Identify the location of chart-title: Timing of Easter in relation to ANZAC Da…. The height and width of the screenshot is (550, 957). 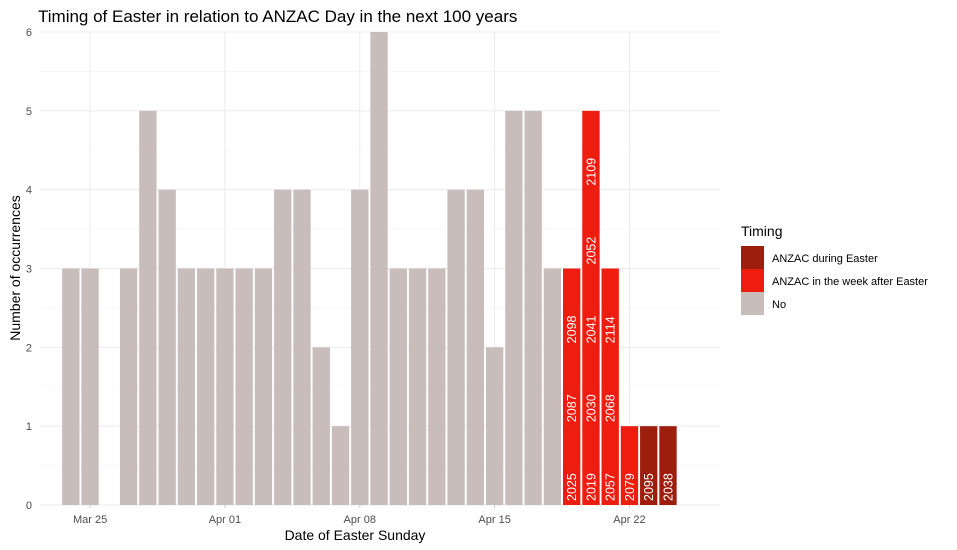
(277, 16).